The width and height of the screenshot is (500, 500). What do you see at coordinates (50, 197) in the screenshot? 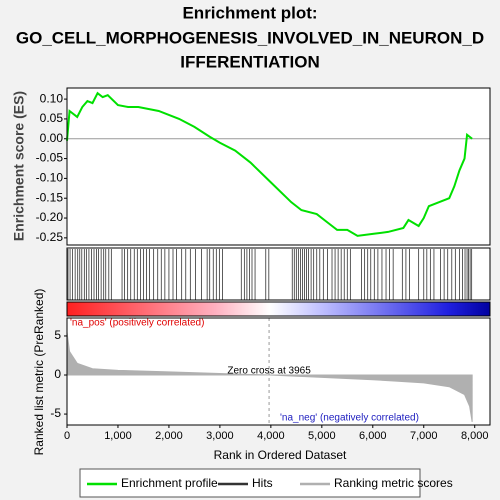
I see `y-tick-label: -0.15` at bounding box center [50, 197].